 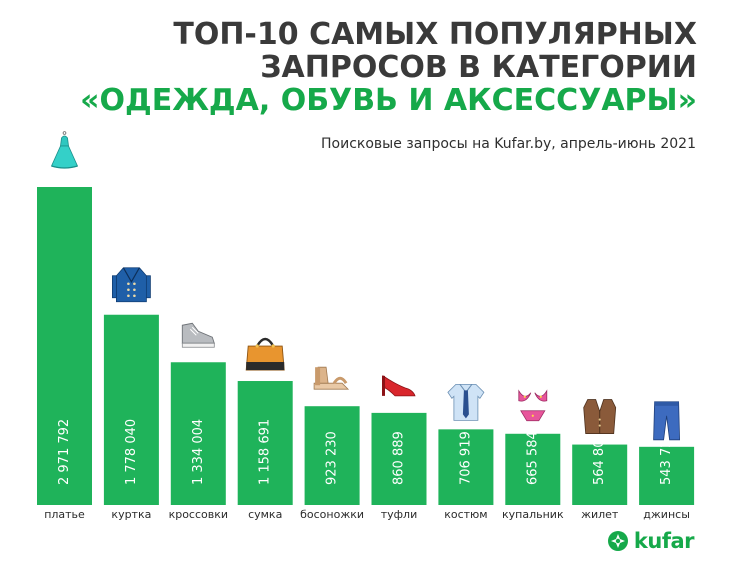 I want to click on category-label: костюм, so click(x=465, y=514).